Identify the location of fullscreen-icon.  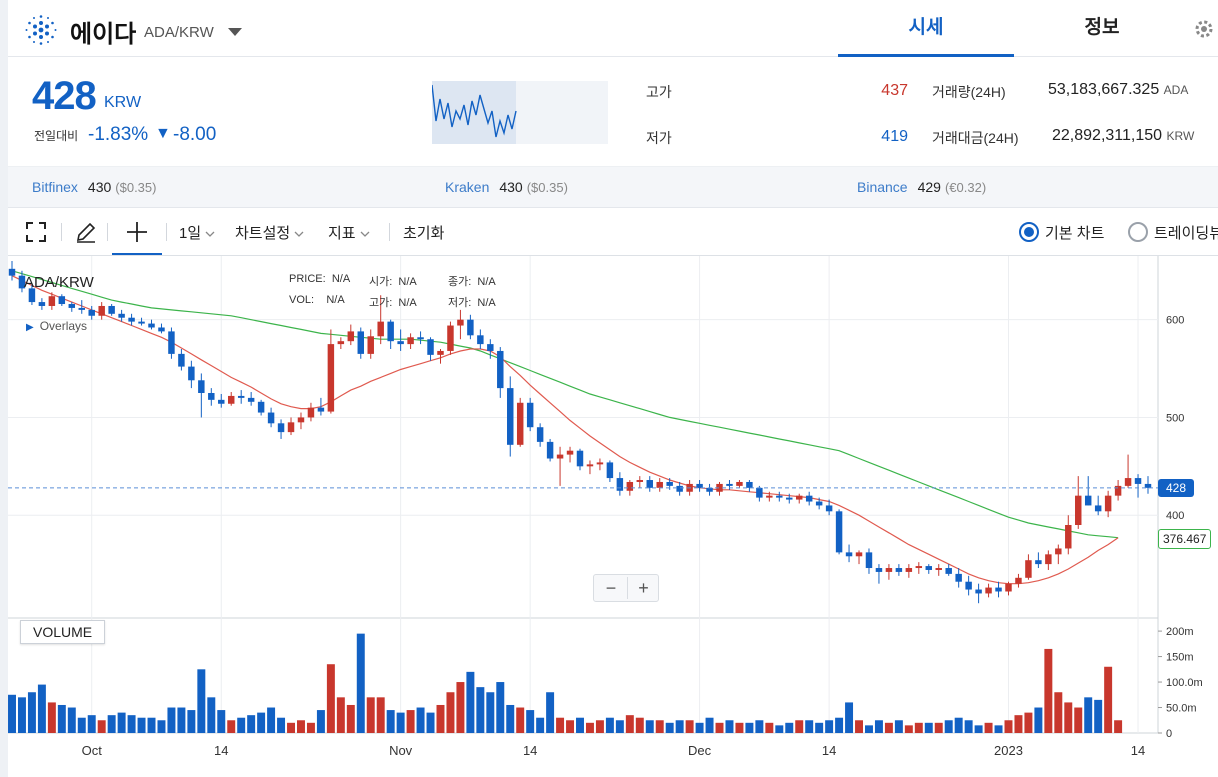
(36, 232).